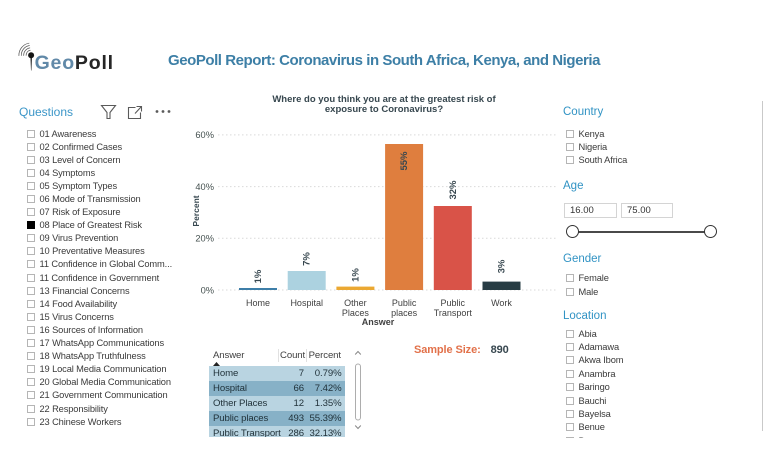 Image resolution: width=768 pixels, height=469 pixels. What do you see at coordinates (306, 303) in the screenshot?
I see `svg-text: Hospital` at bounding box center [306, 303].